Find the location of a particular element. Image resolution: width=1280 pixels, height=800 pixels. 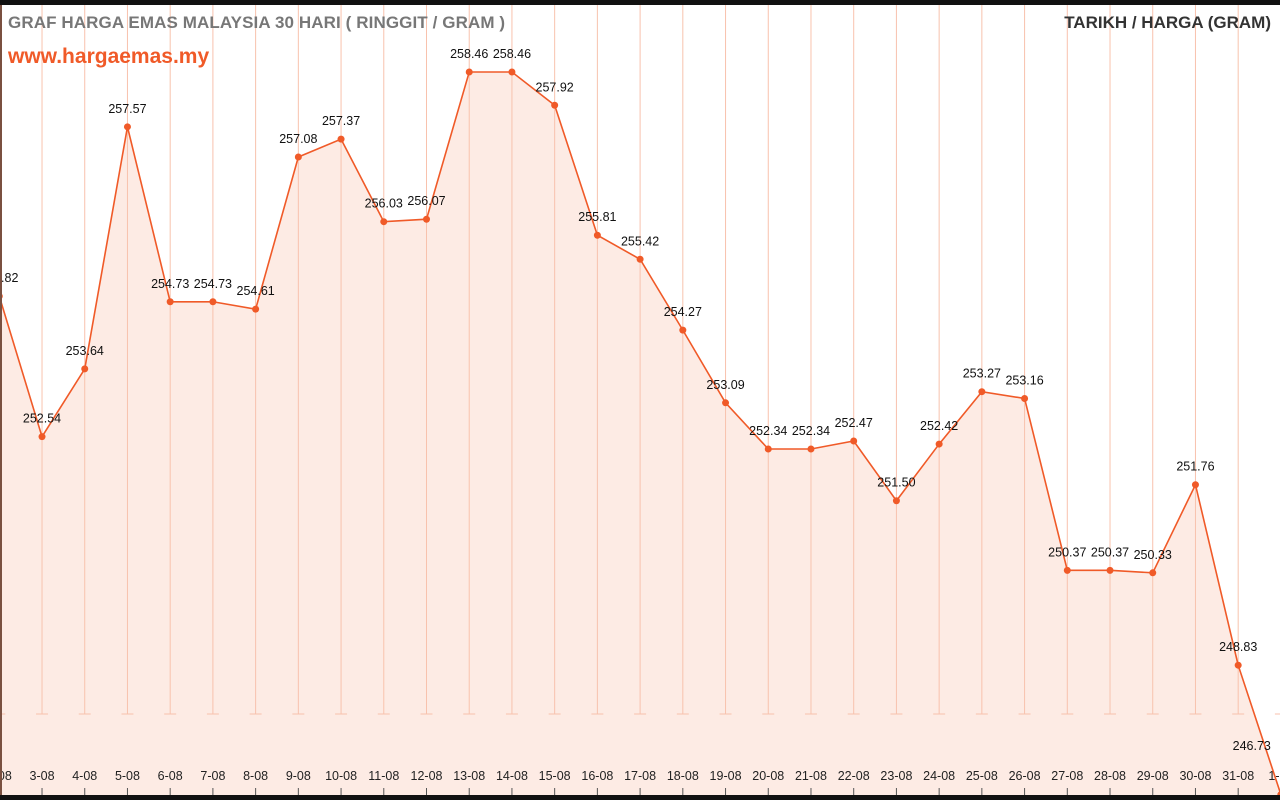

data-label: 253.16 is located at coordinates (1024, 380).